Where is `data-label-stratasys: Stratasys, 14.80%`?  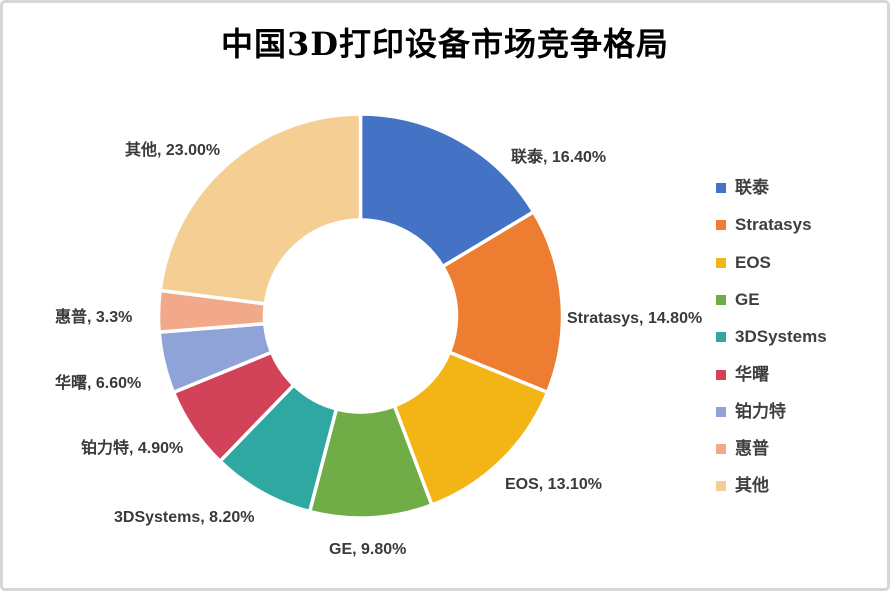
data-label-stratasys: Stratasys, 14.80% is located at coordinates (635, 318).